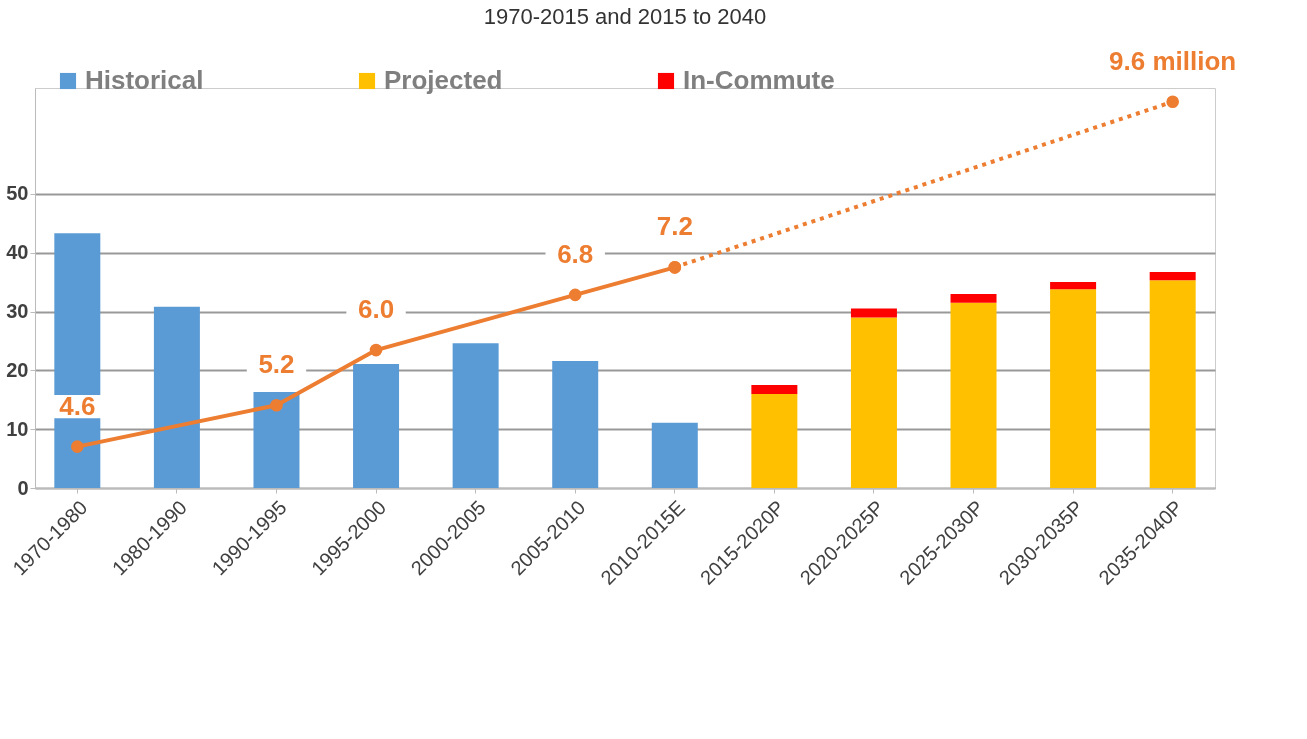  What do you see at coordinates (144, 80) in the screenshot?
I see `legend-label: Historical` at bounding box center [144, 80].